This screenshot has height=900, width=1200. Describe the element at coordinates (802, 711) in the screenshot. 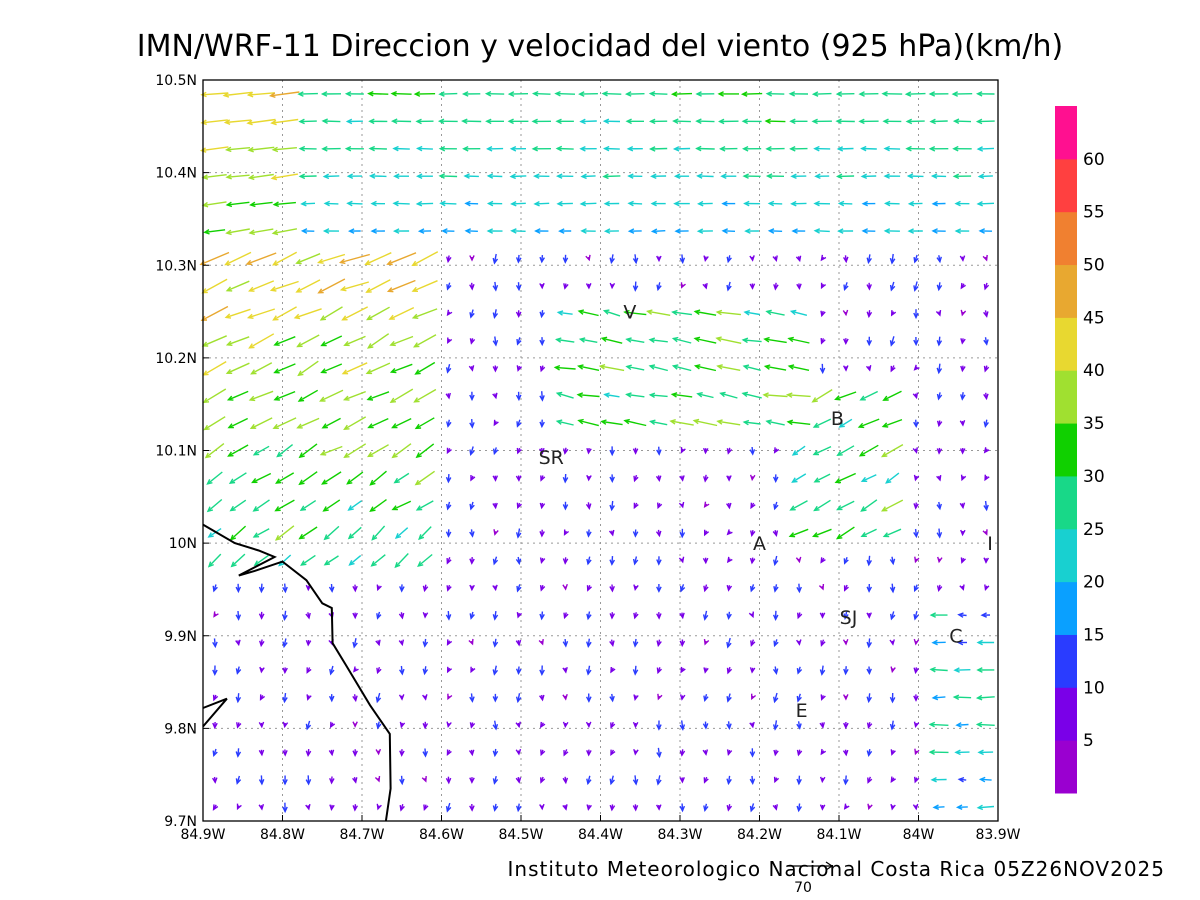

I see `place-label: E` at that location.